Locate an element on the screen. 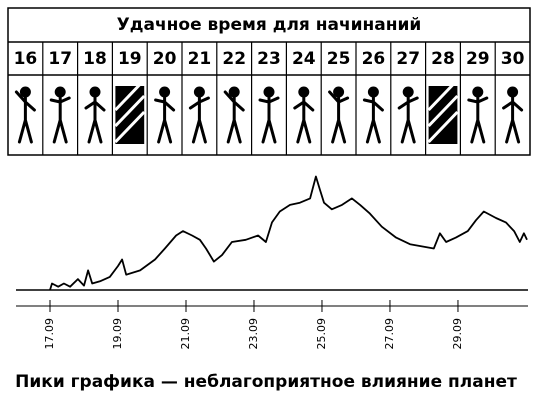 The height and width of the screenshot is (400, 540). x-tick-label: 19.09 is located at coordinates (117, 334).